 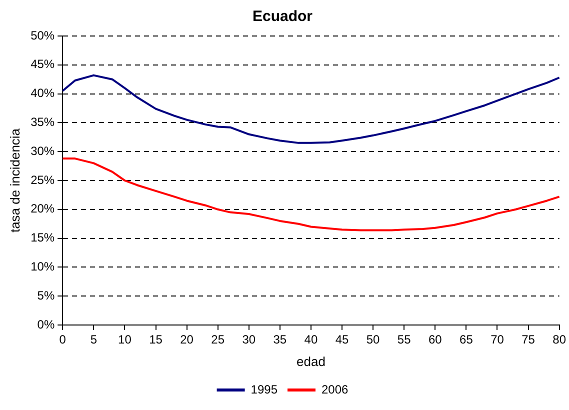 What do you see at coordinates (218, 339) in the screenshot?
I see `x-tick-label: 25` at bounding box center [218, 339].